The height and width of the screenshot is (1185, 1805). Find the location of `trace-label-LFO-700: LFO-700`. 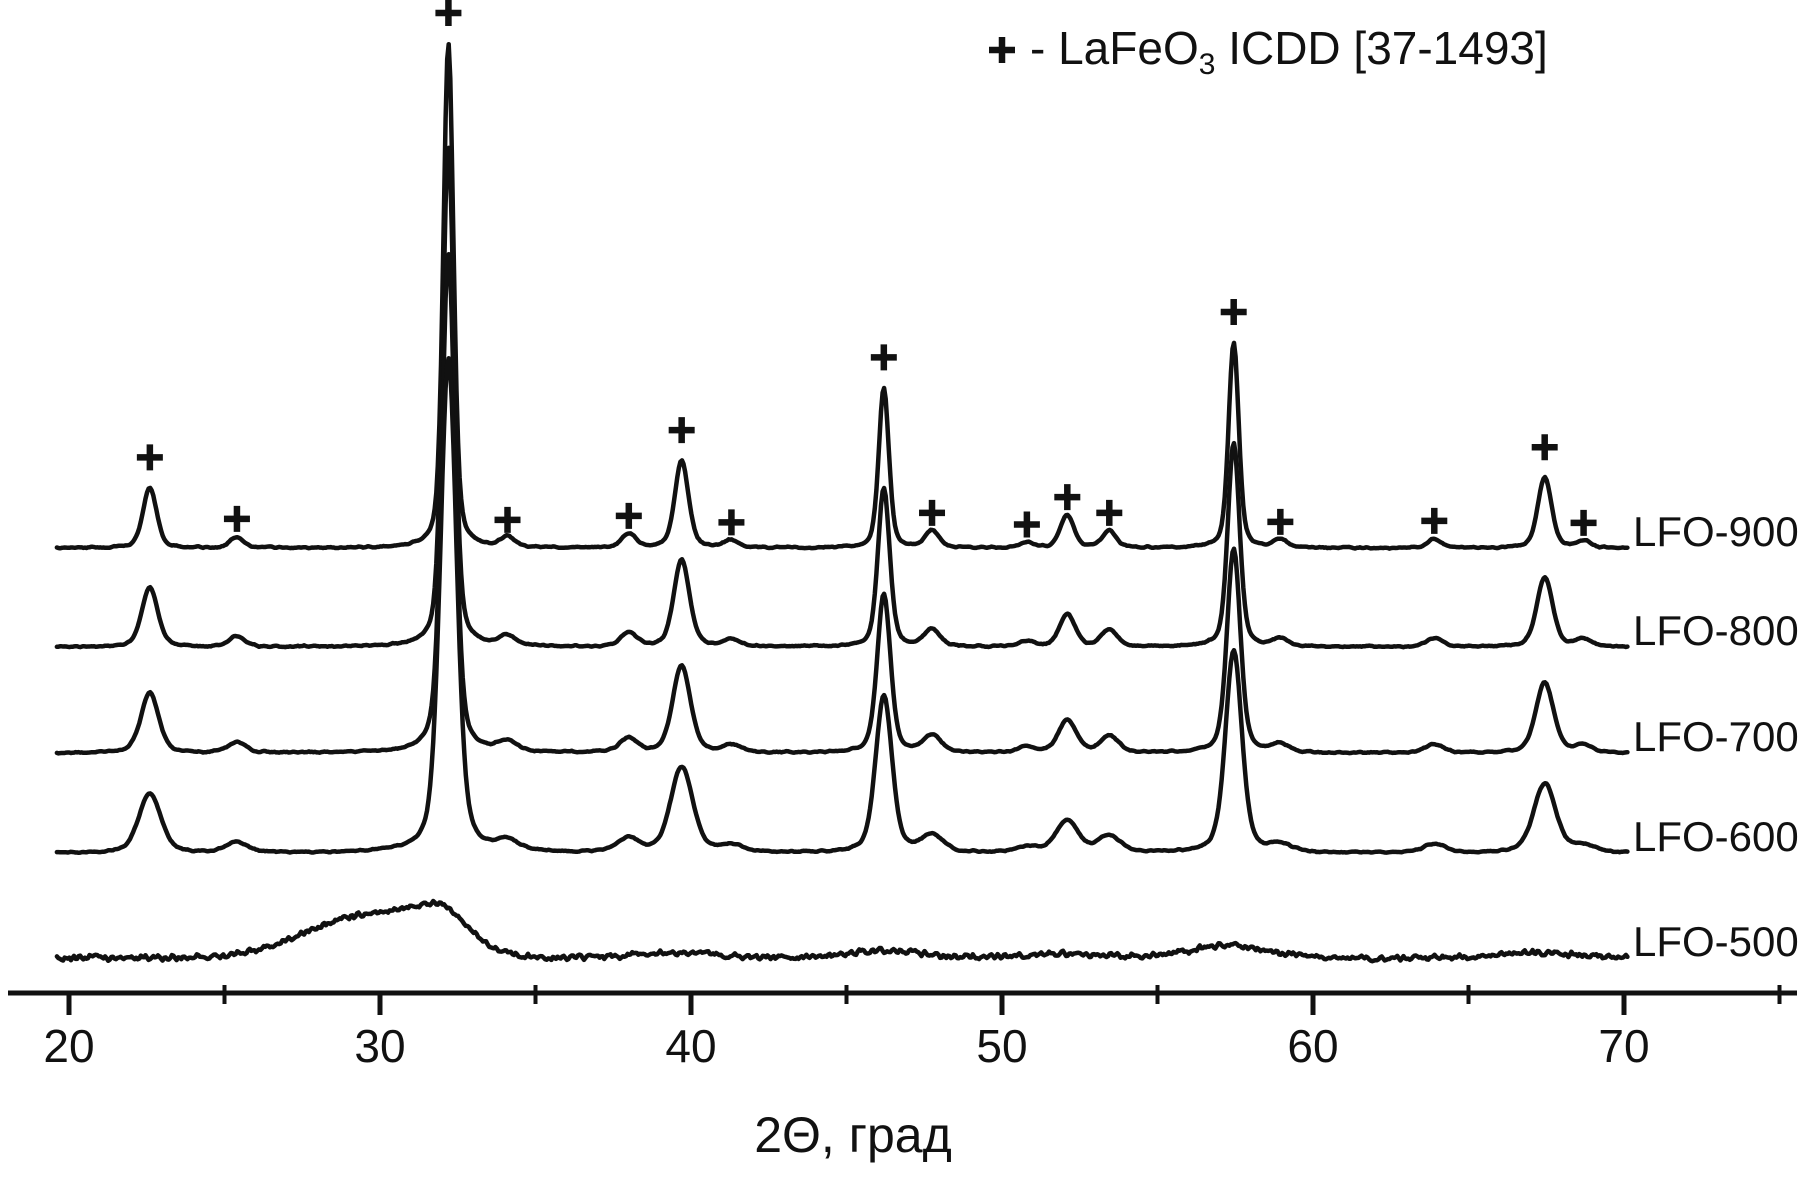

trace-label-LFO-700: LFO-700 is located at coordinates (1716, 736).